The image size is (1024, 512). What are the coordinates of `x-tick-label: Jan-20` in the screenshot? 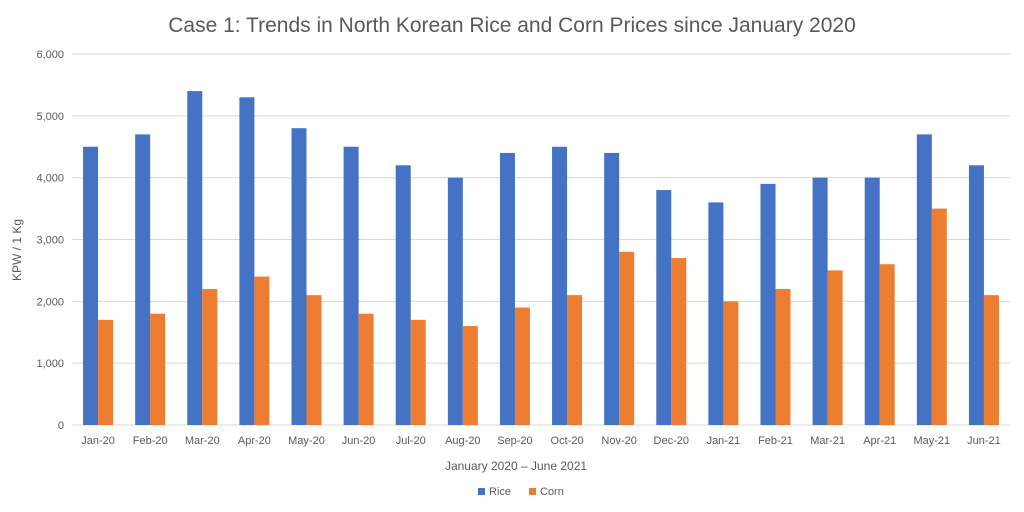 It's located at (98, 441).